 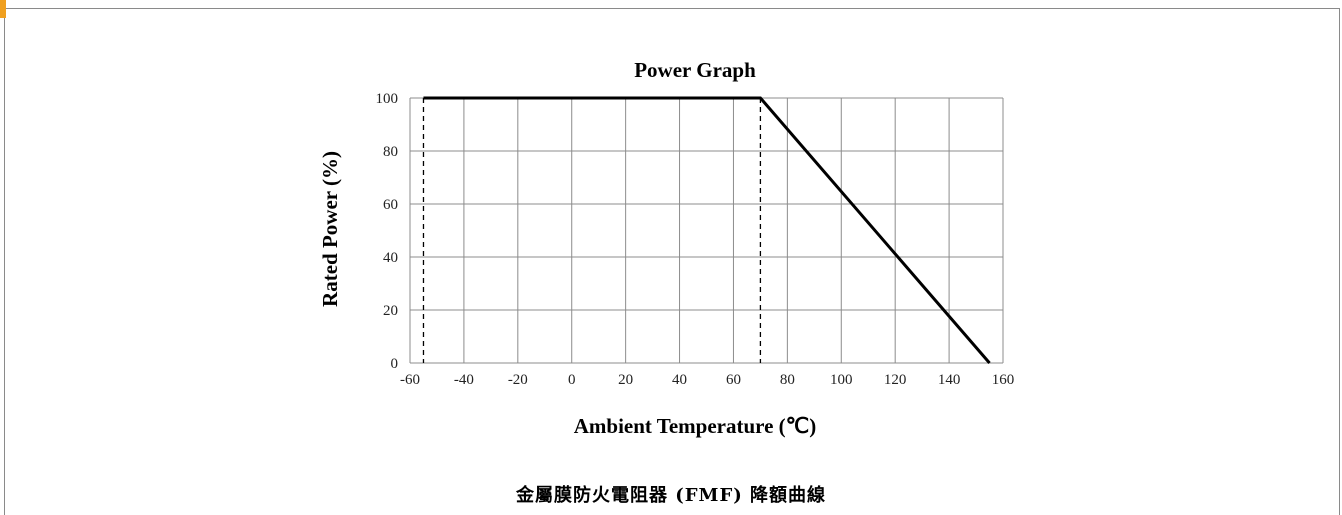 What do you see at coordinates (895, 380) in the screenshot?
I see `x-tick-label: 120` at bounding box center [895, 380].